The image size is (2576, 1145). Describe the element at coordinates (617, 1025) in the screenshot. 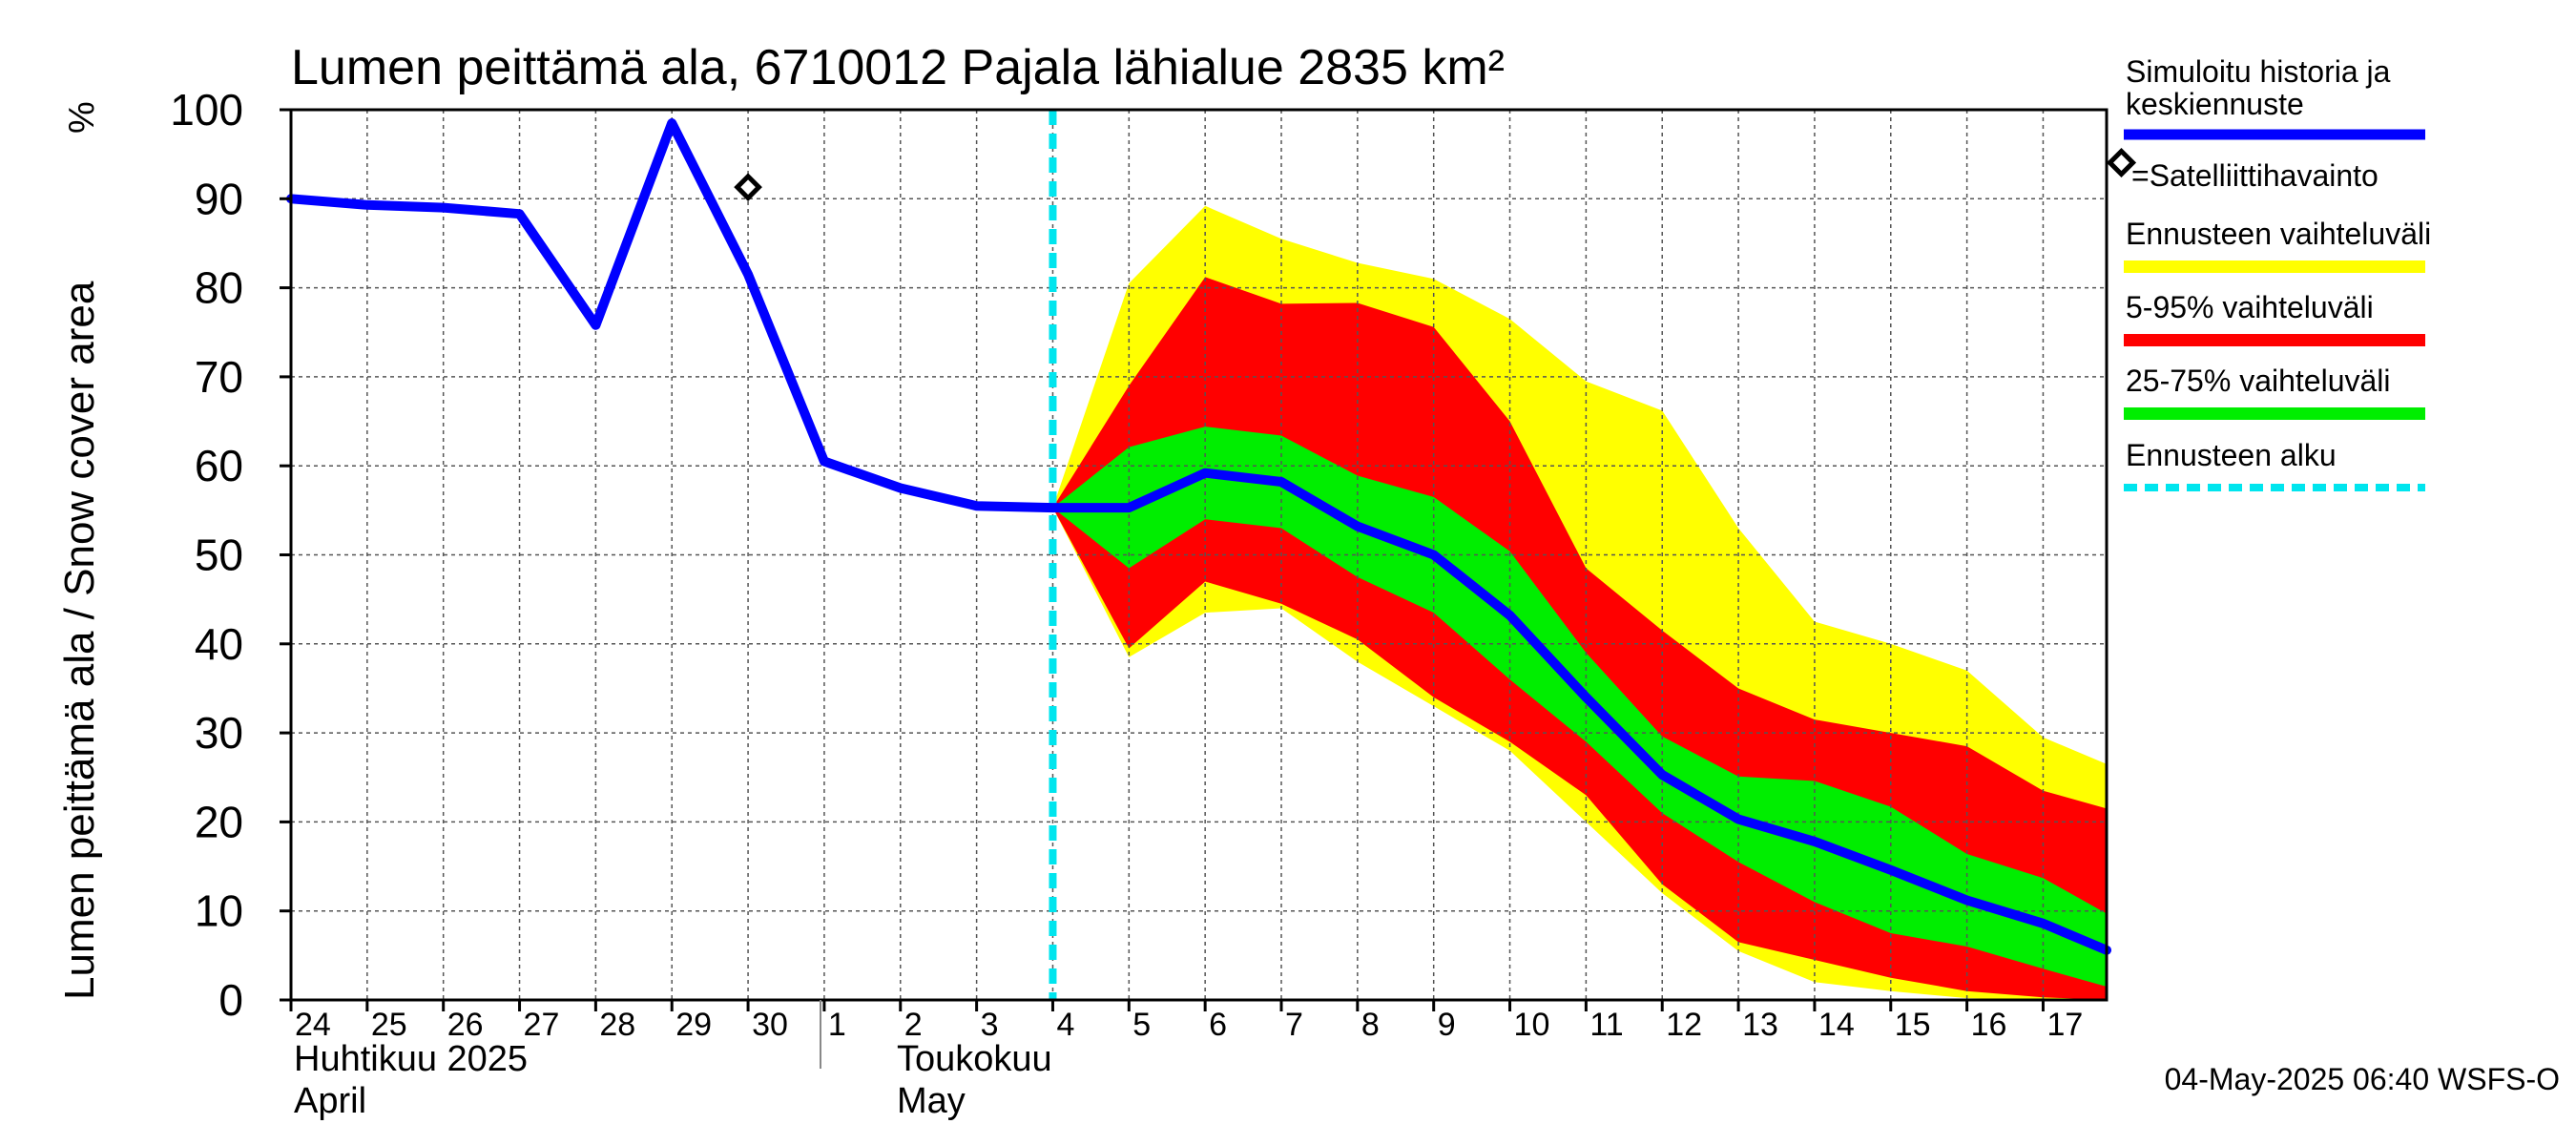

I see `x-tick-label: 28` at that location.